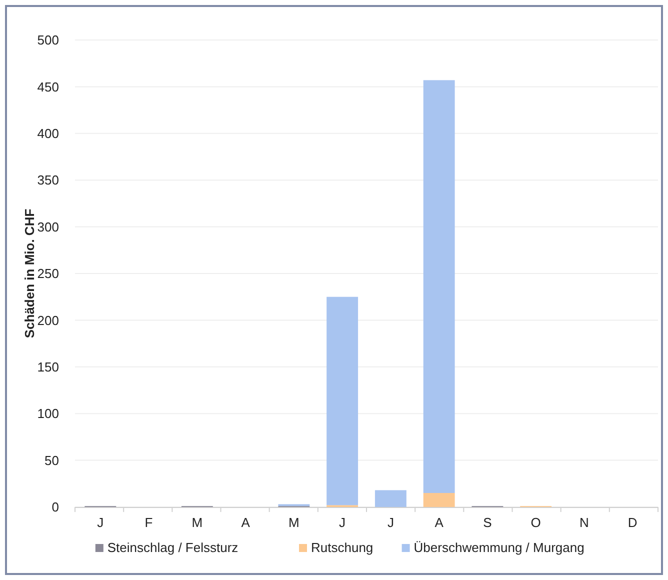 This screenshot has width=668, height=580. I want to click on legend-label: Rutschung, so click(342, 547).